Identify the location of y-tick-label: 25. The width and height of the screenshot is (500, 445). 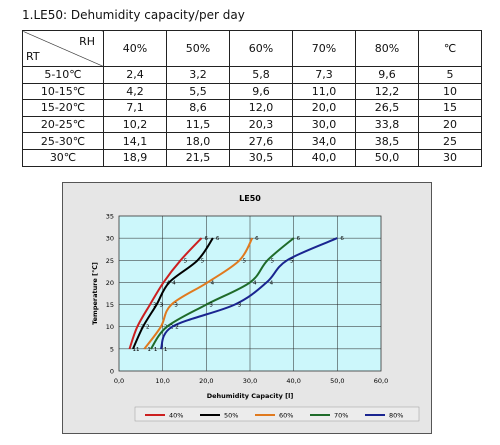
(110, 261).